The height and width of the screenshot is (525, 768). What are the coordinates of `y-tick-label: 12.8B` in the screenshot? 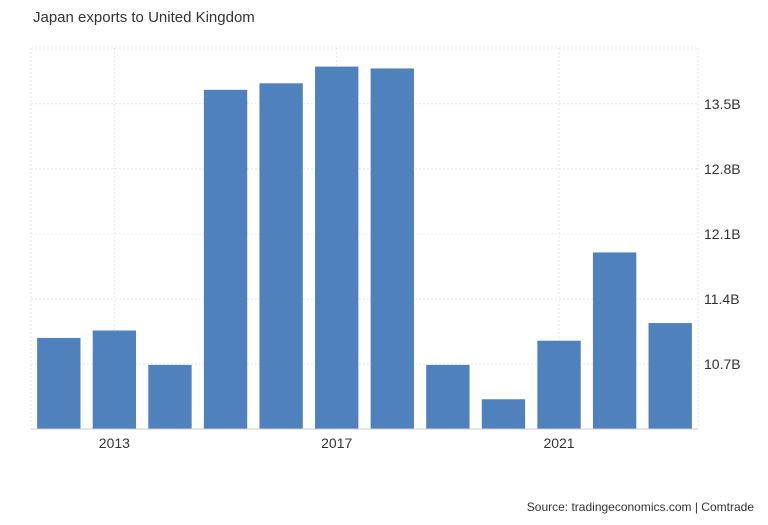 It's located at (722, 169).